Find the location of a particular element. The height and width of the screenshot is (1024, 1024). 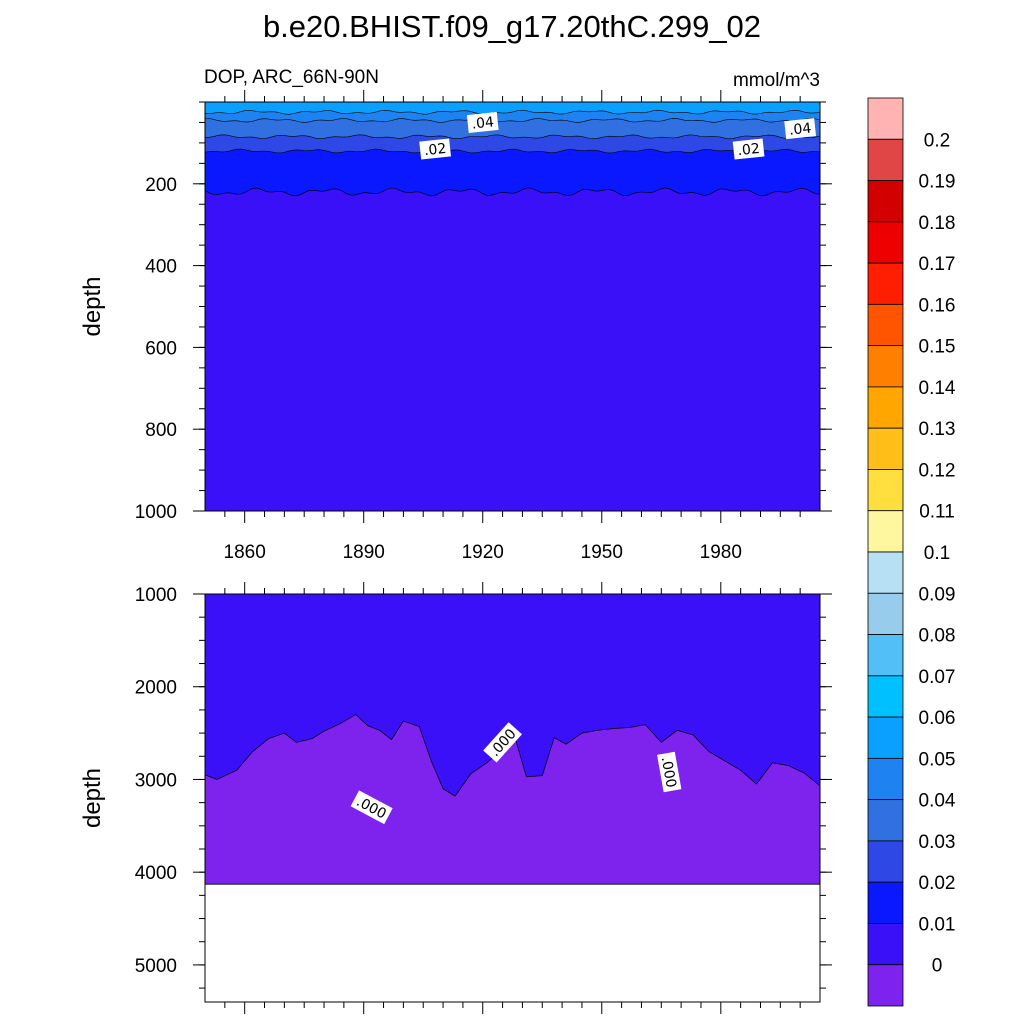

contour-label: .000 is located at coordinates (669, 772).